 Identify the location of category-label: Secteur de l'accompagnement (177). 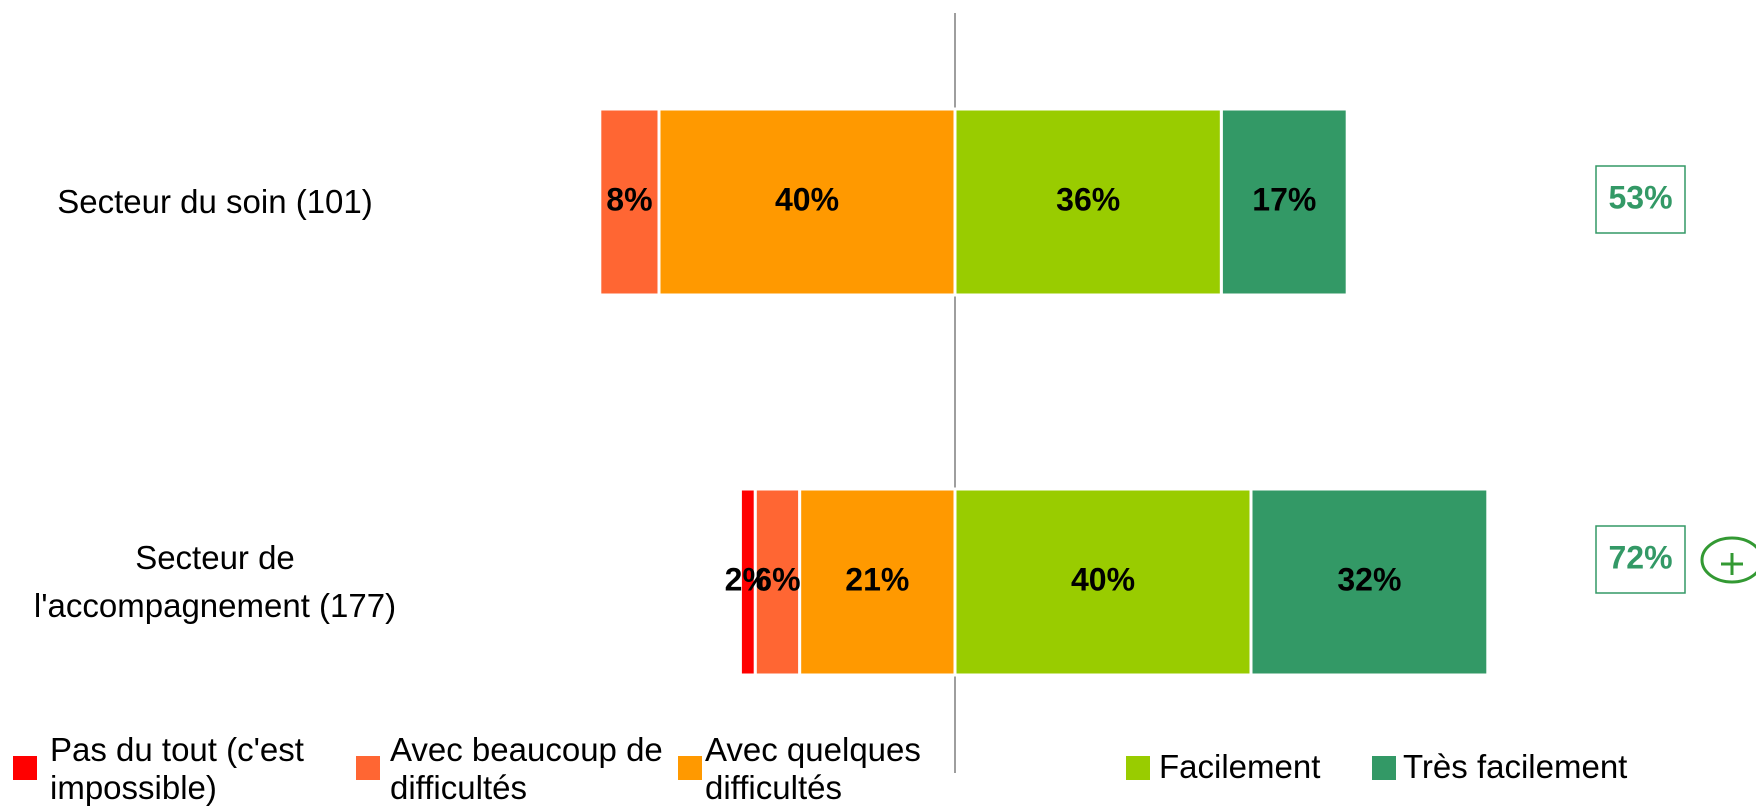
(215, 581).